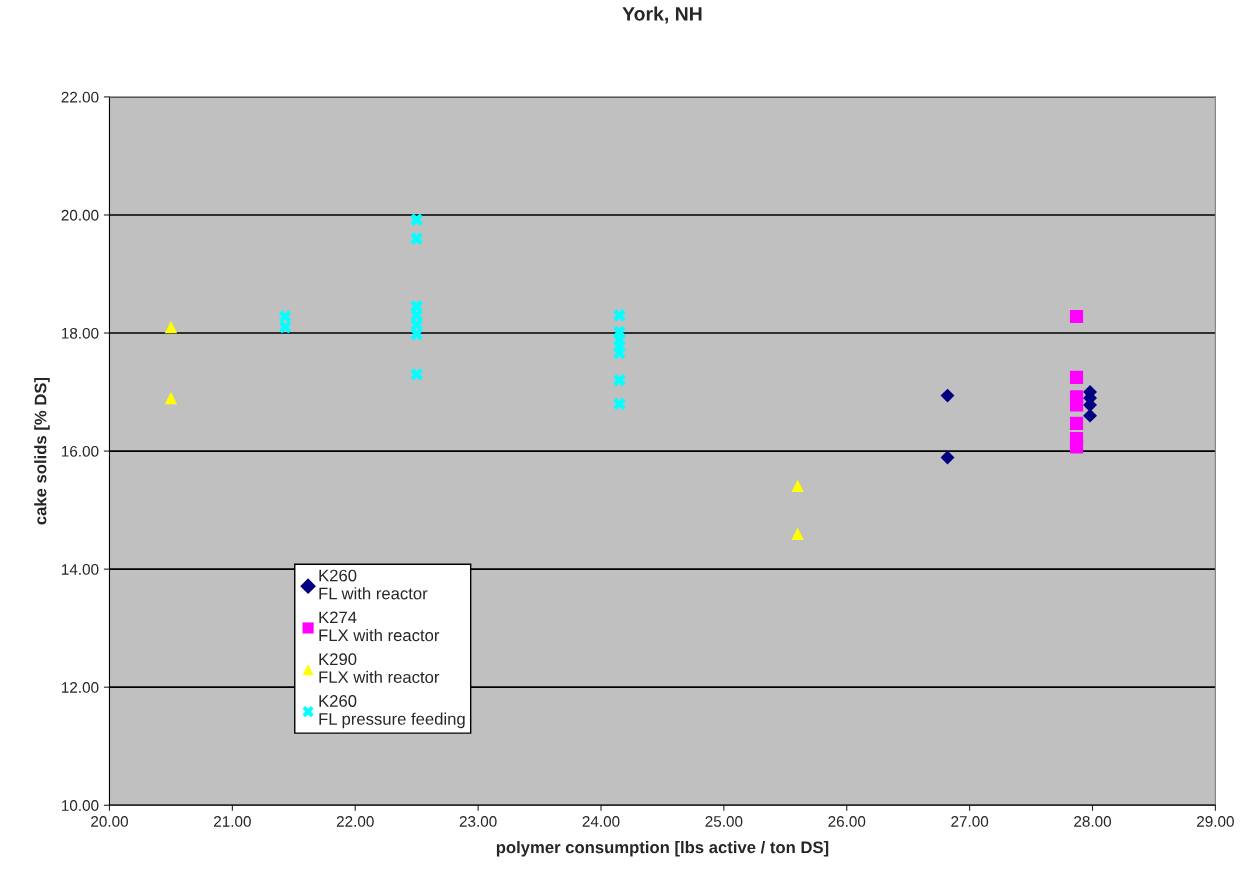  Describe the element at coordinates (80, 215) in the screenshot. I see `y-tick-label: 20.00` at that location.